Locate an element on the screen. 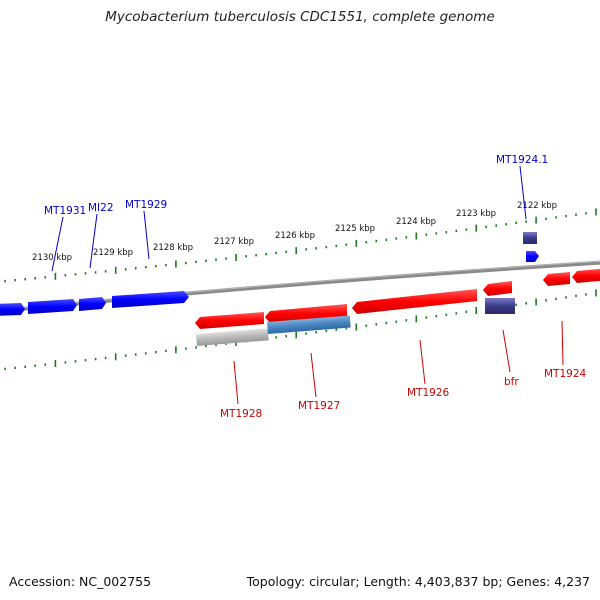 The height and width of the screenshot is (600, 600). gene-label-mt1929: MT1929 is located at coordinates (146, 205).